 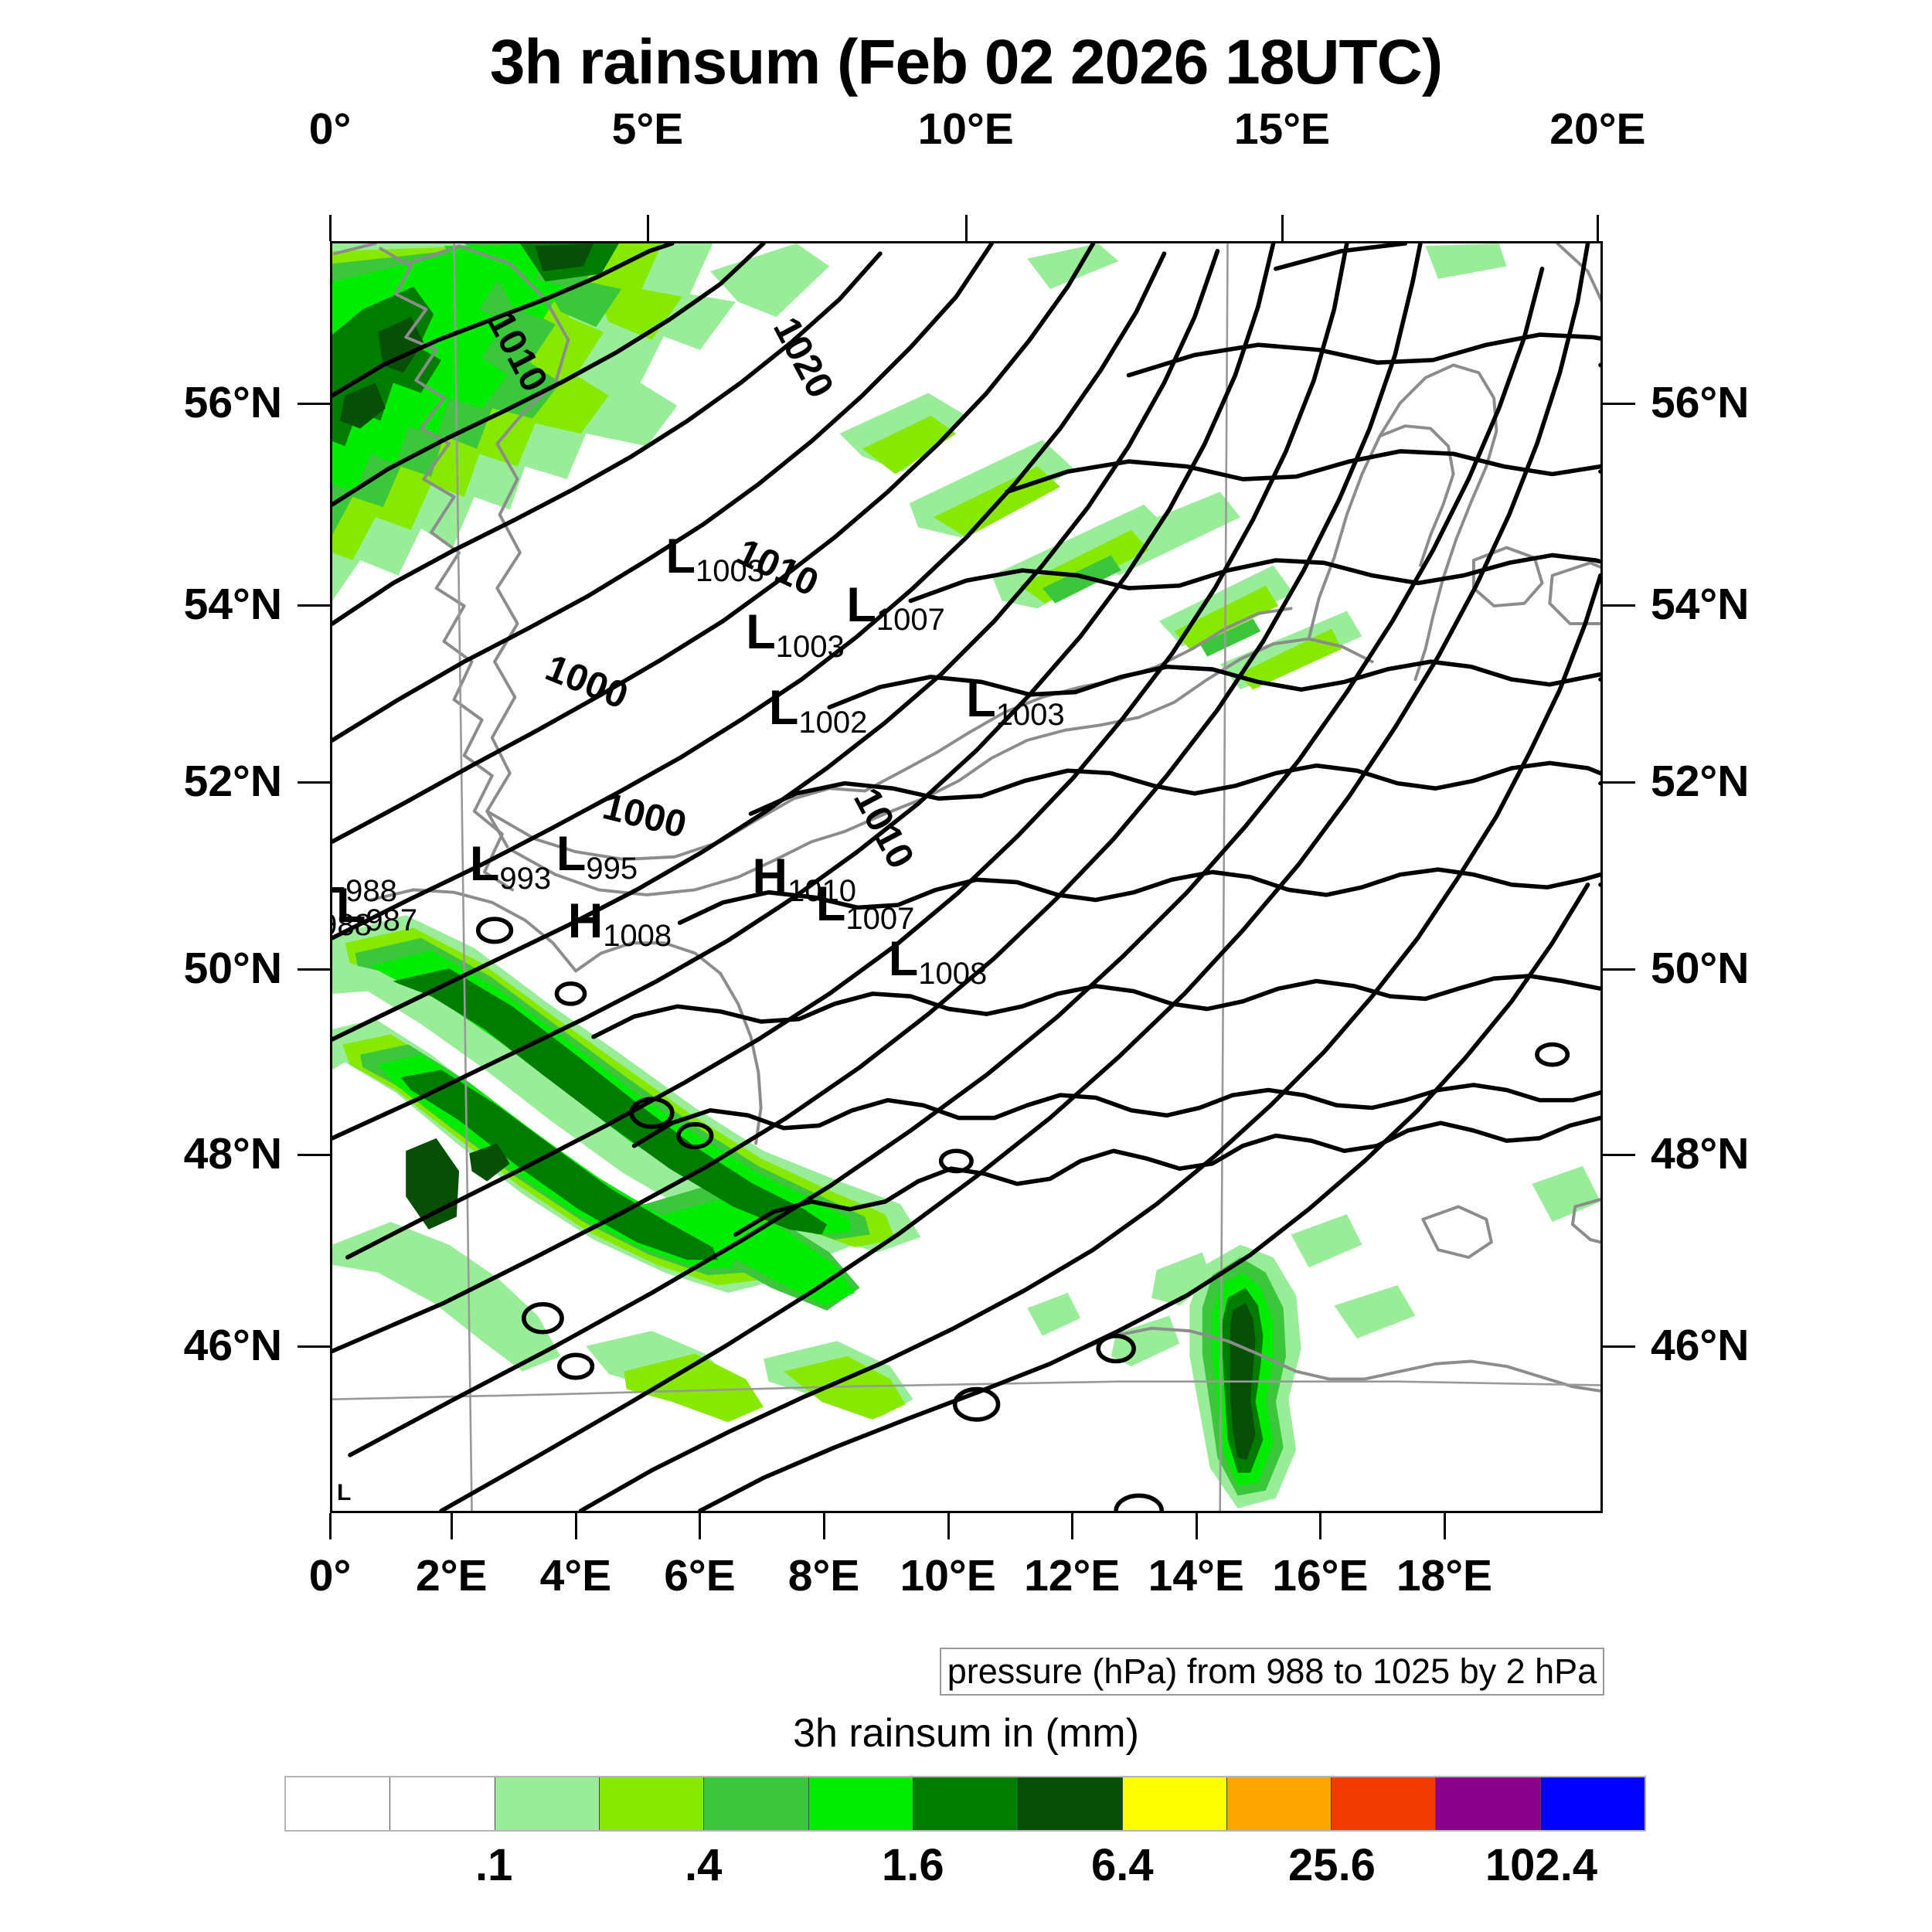 What do you see at coordinates (823, 1575) in the screenshot?
I see `axis-label-bottom-4: 8°E` at bounding box center [823, 1575].